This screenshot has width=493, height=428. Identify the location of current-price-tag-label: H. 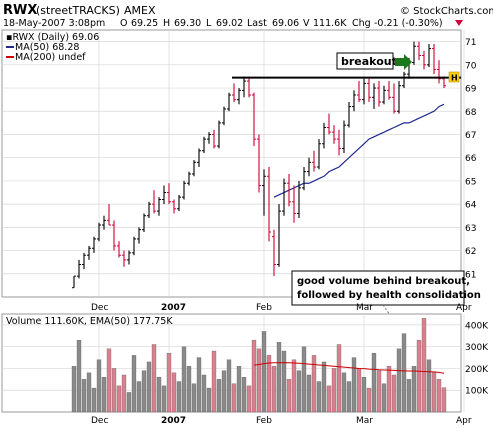
(454, 78).